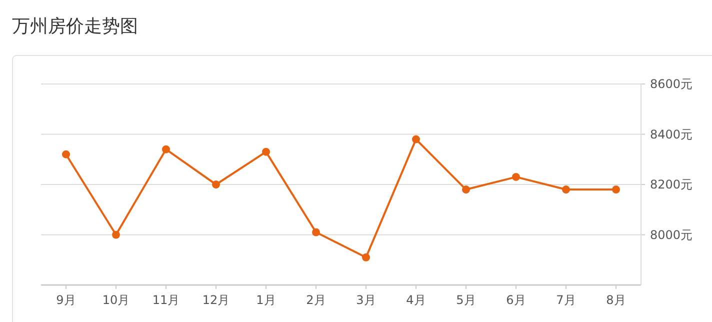 This screenshot has width=712, height=322. What do you see at coordinates (516, 300) in the screenshot?
I see `x-tick-label: 6月` at bounding box center [516, 300].